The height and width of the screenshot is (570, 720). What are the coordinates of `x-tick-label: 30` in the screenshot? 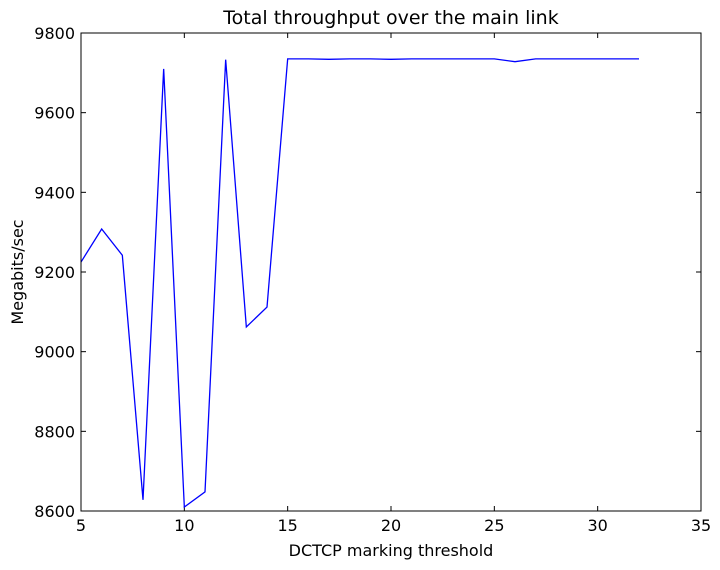 It's located at (597, 525).